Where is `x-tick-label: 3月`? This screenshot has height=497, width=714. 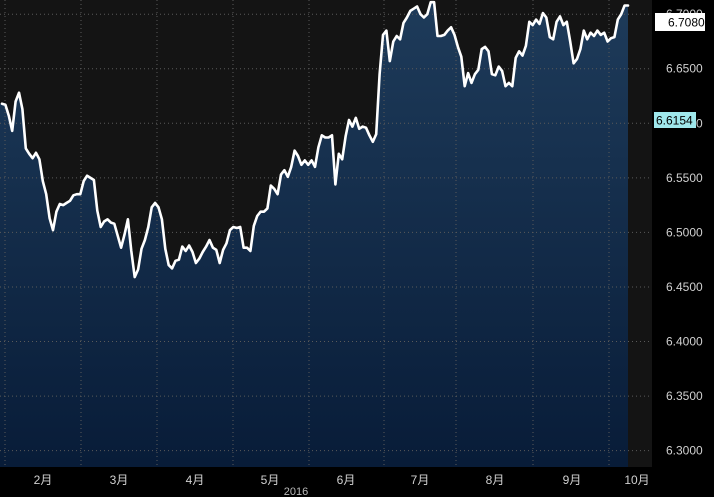
x-tick-label: 3月 is located at coordinates (119, 480).